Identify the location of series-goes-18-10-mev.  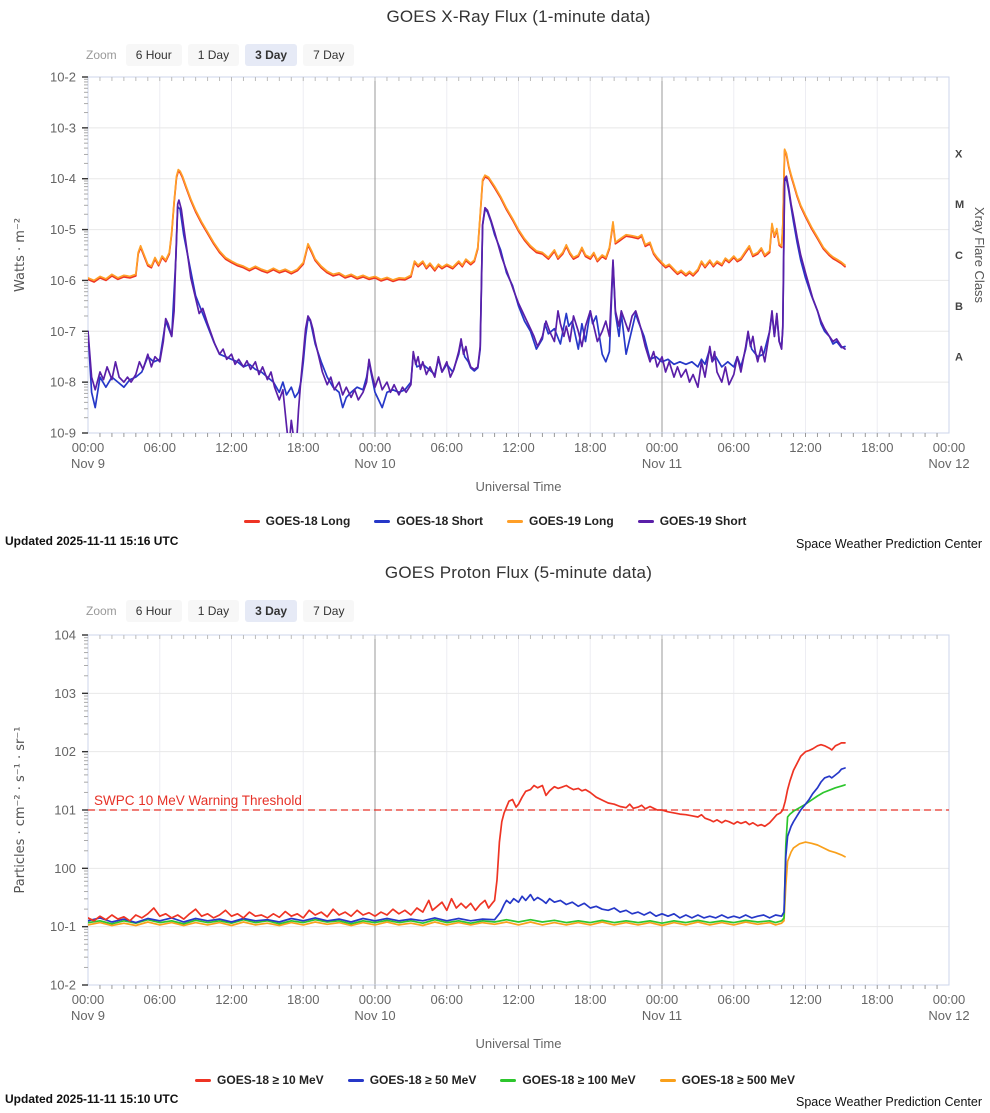
(467, 832).